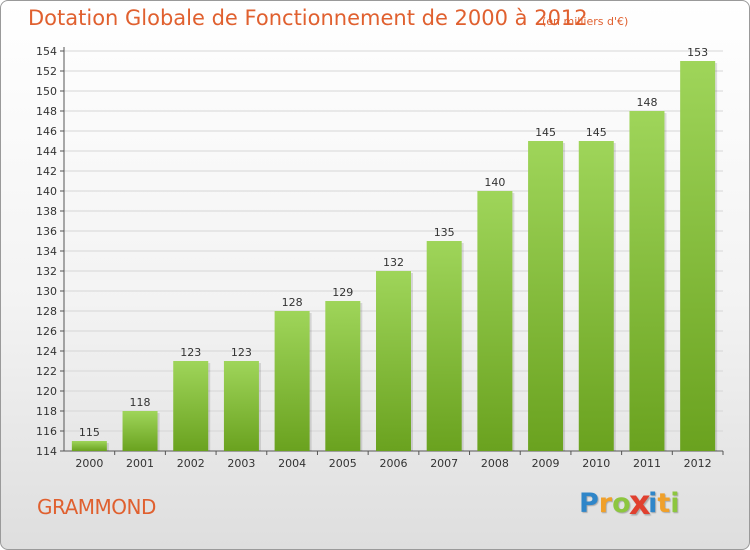  What do you see at coordinates (585, 21) in the screenshot?
I see `chart-subtitle: (en milliers d'€)` at bounding box center [585, 21].